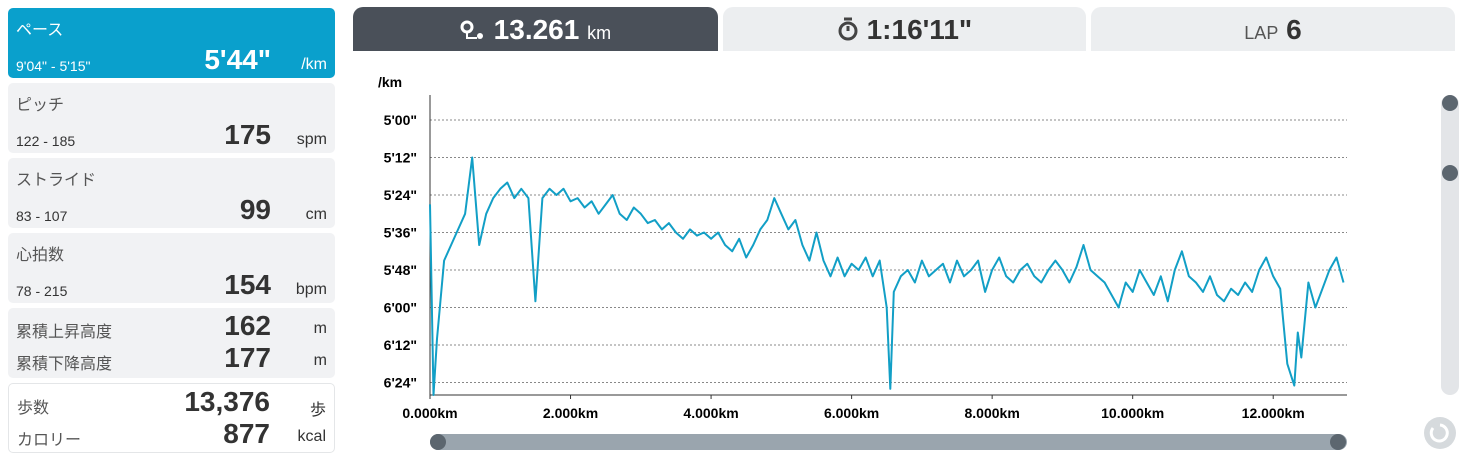 This screenshot has width=1460, height=467. What do you see at coordinates (40, 105) in the screenshot?
I see `label: ピッチ` at bounding box center [40, 105].